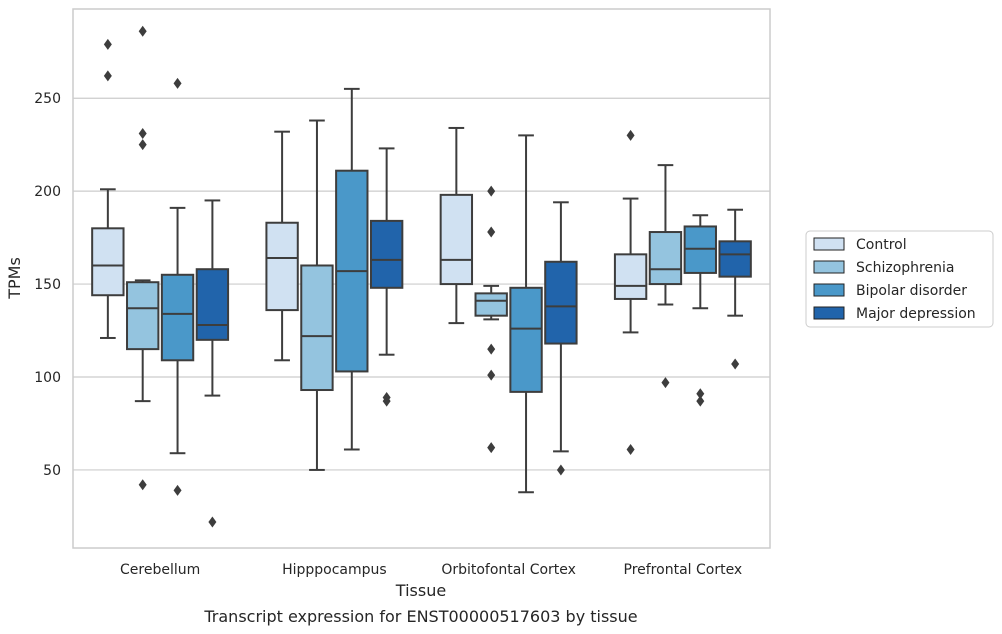 The width and height of the screenshot is (1002, 634). Describe the element at coordinates (334, 570) in the screenshot. I see `x-tick-label: Hipppocampus` at that location.